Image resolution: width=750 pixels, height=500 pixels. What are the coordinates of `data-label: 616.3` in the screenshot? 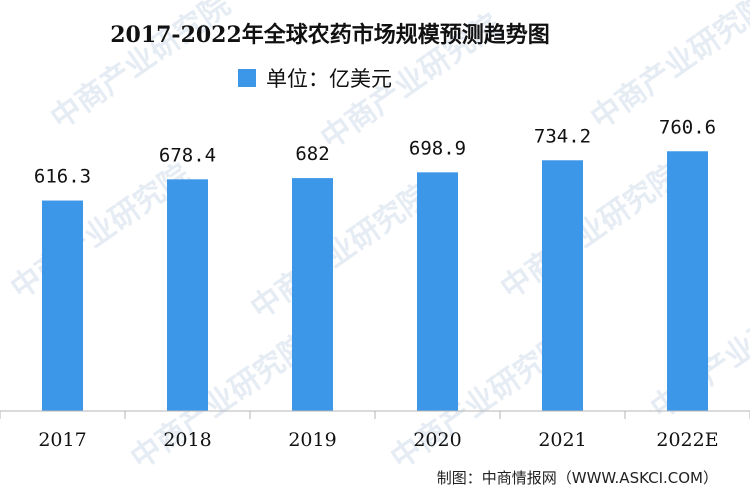 It's located at (62, 177).